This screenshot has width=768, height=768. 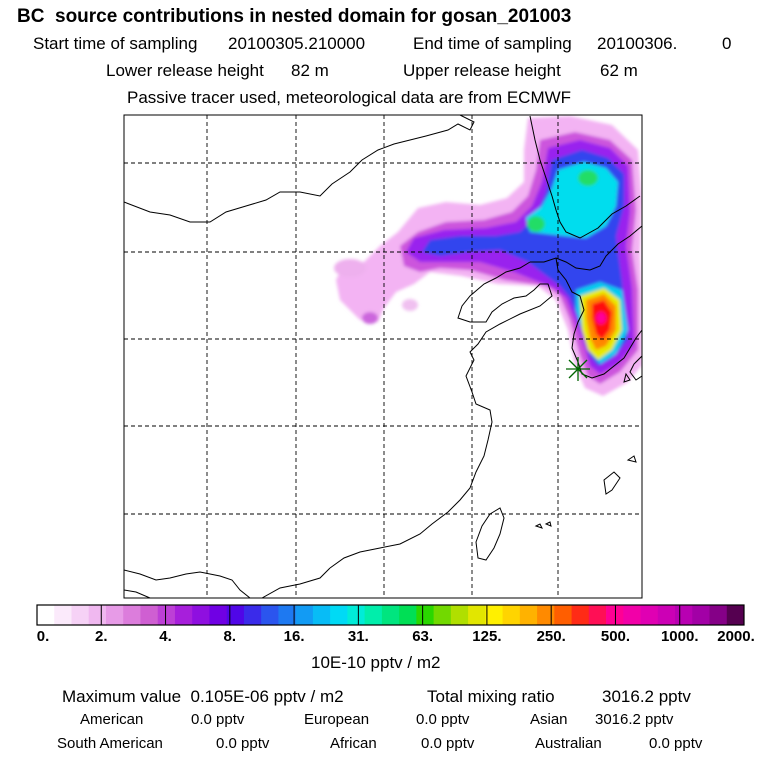 I want to click on colorbar-tick-label: 8., so click(x=230, y=636).